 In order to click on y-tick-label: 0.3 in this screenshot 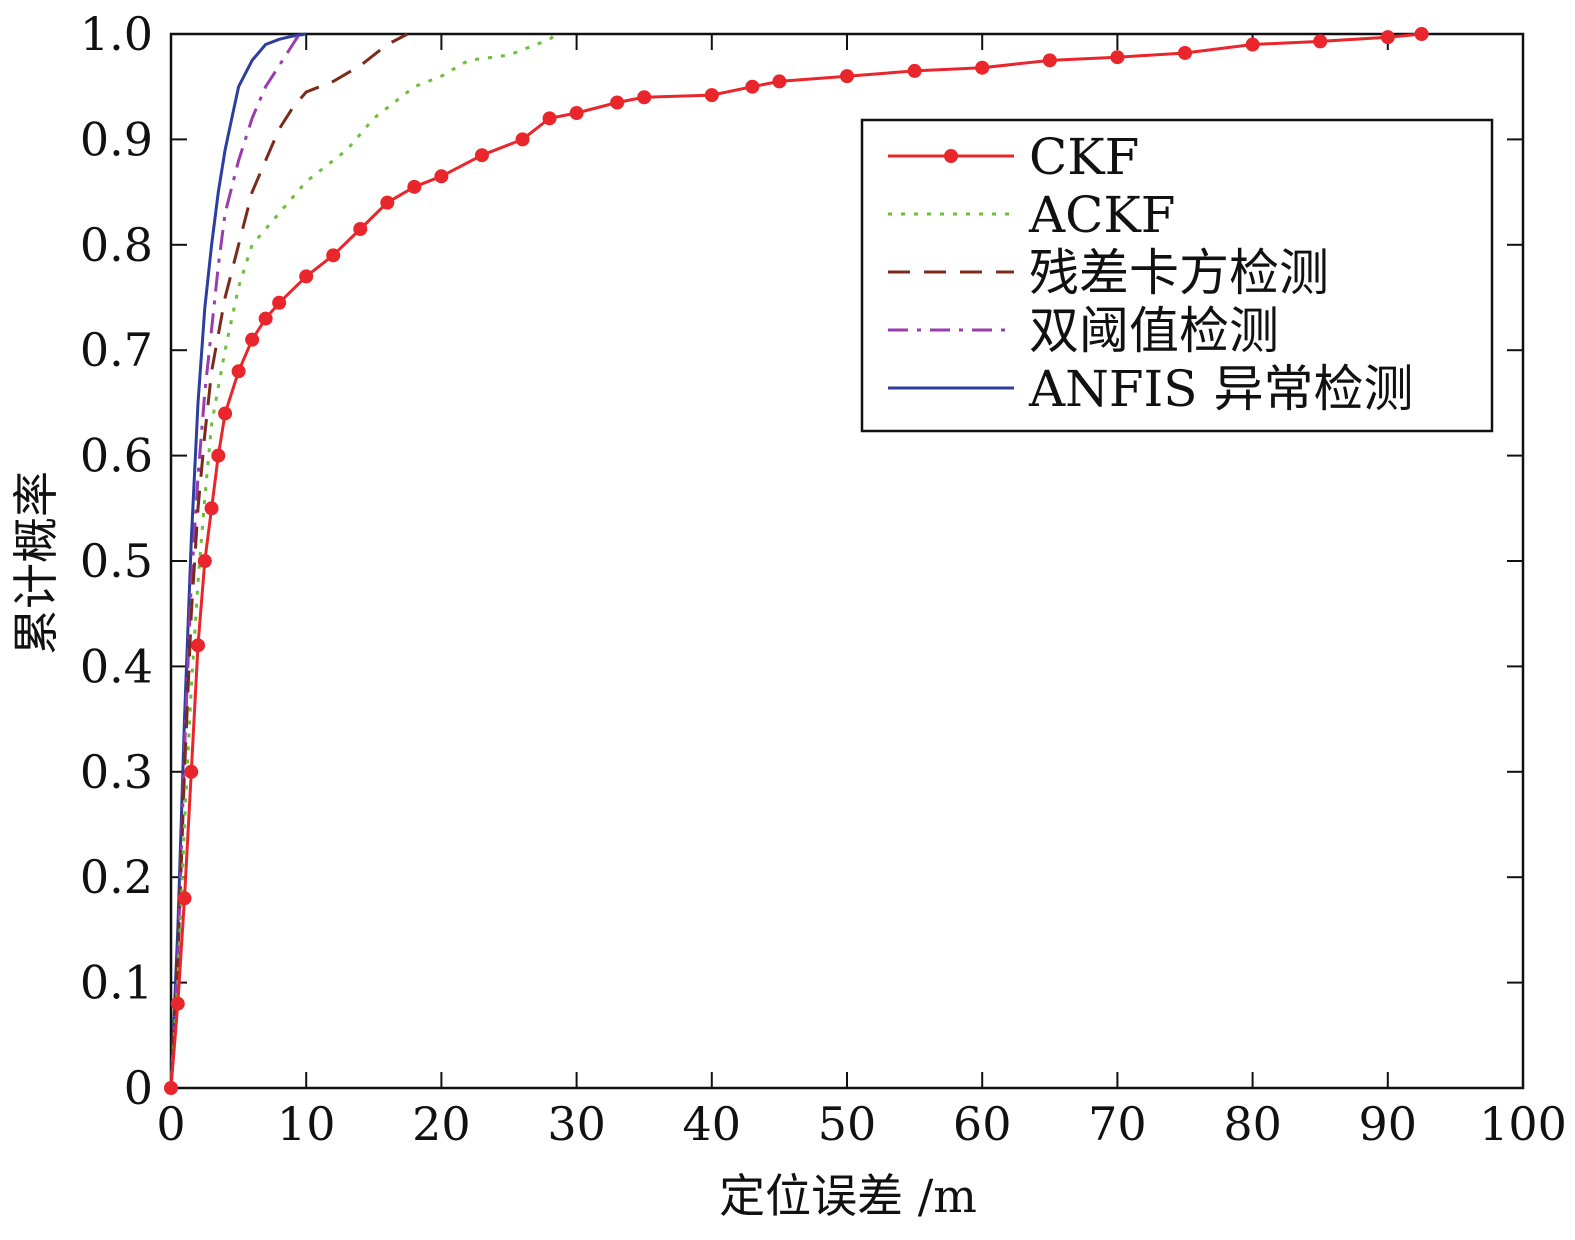, I will do `click(116, 772)`.